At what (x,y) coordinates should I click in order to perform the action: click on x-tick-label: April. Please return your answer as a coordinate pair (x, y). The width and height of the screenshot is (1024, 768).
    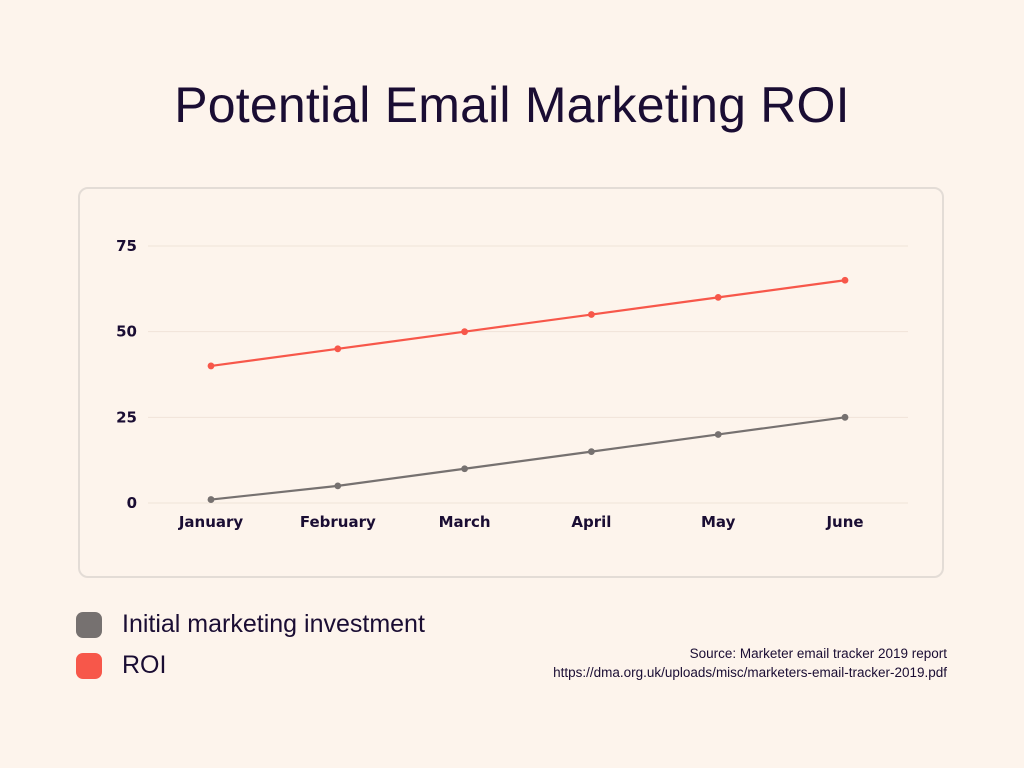
    Looking at the image, I should click on (591, 522).